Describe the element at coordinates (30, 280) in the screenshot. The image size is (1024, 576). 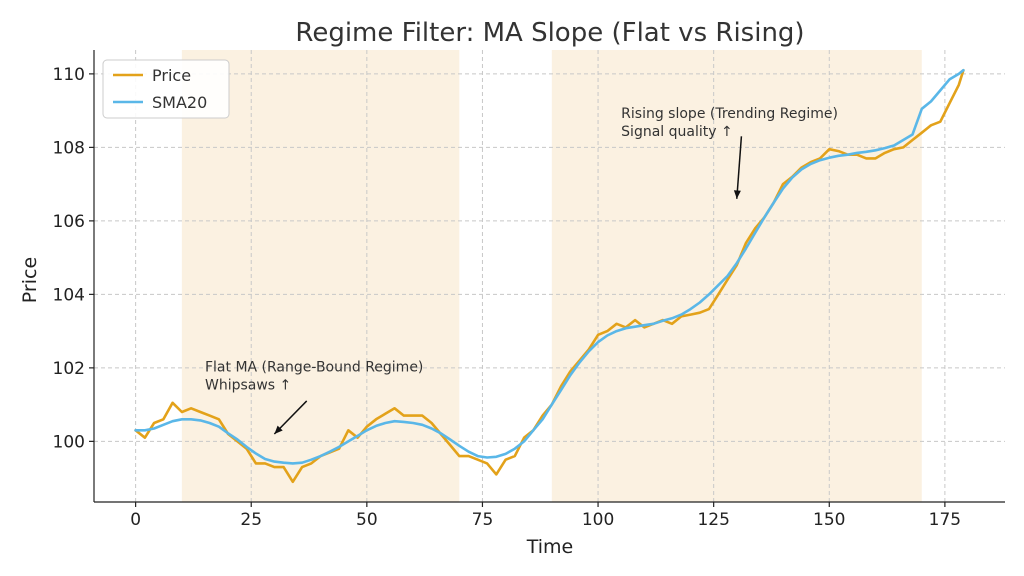
I see `y-axis-label: Price` at that location.